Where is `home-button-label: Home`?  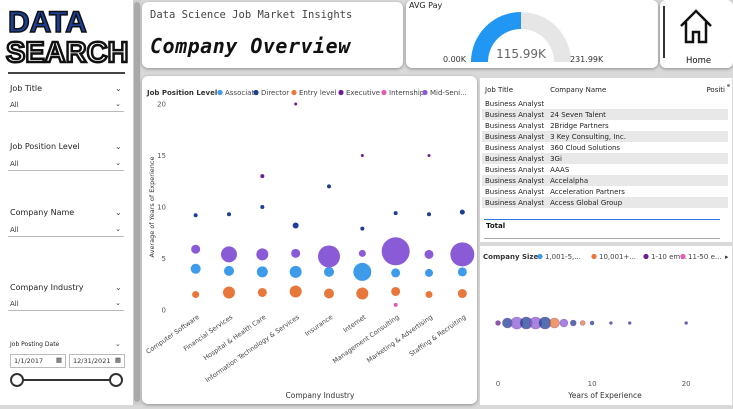
home-button-label: Home is located at coordinates (699, 61).